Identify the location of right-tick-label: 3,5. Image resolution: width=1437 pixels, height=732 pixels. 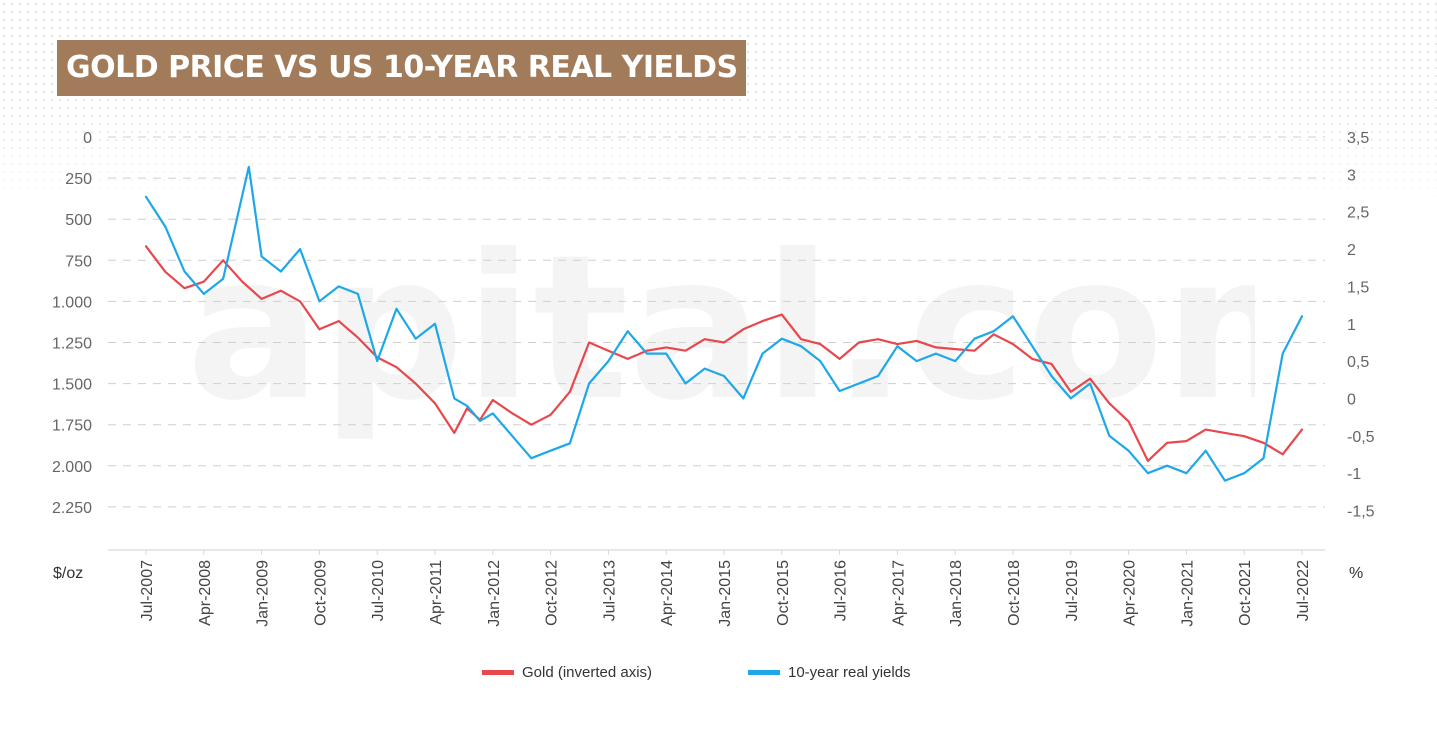
(1358, 138).